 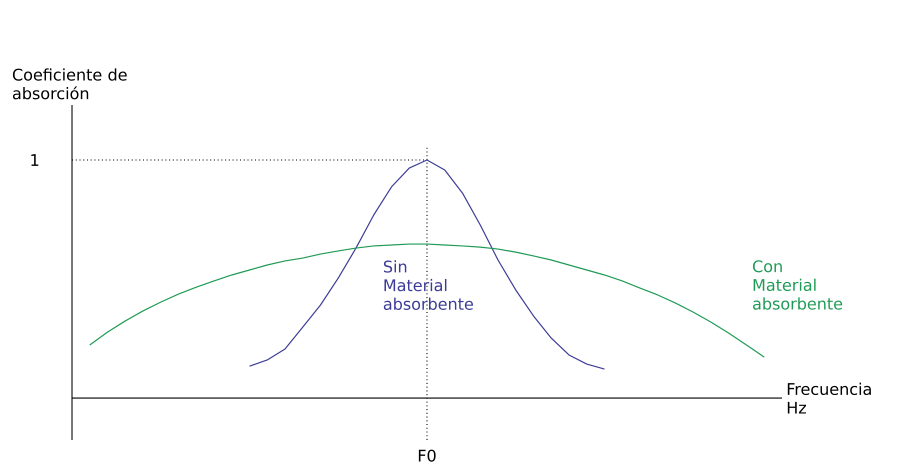 I want to click on y-axis-title: Coeficiente de absorción, so click(x=69, y=84).